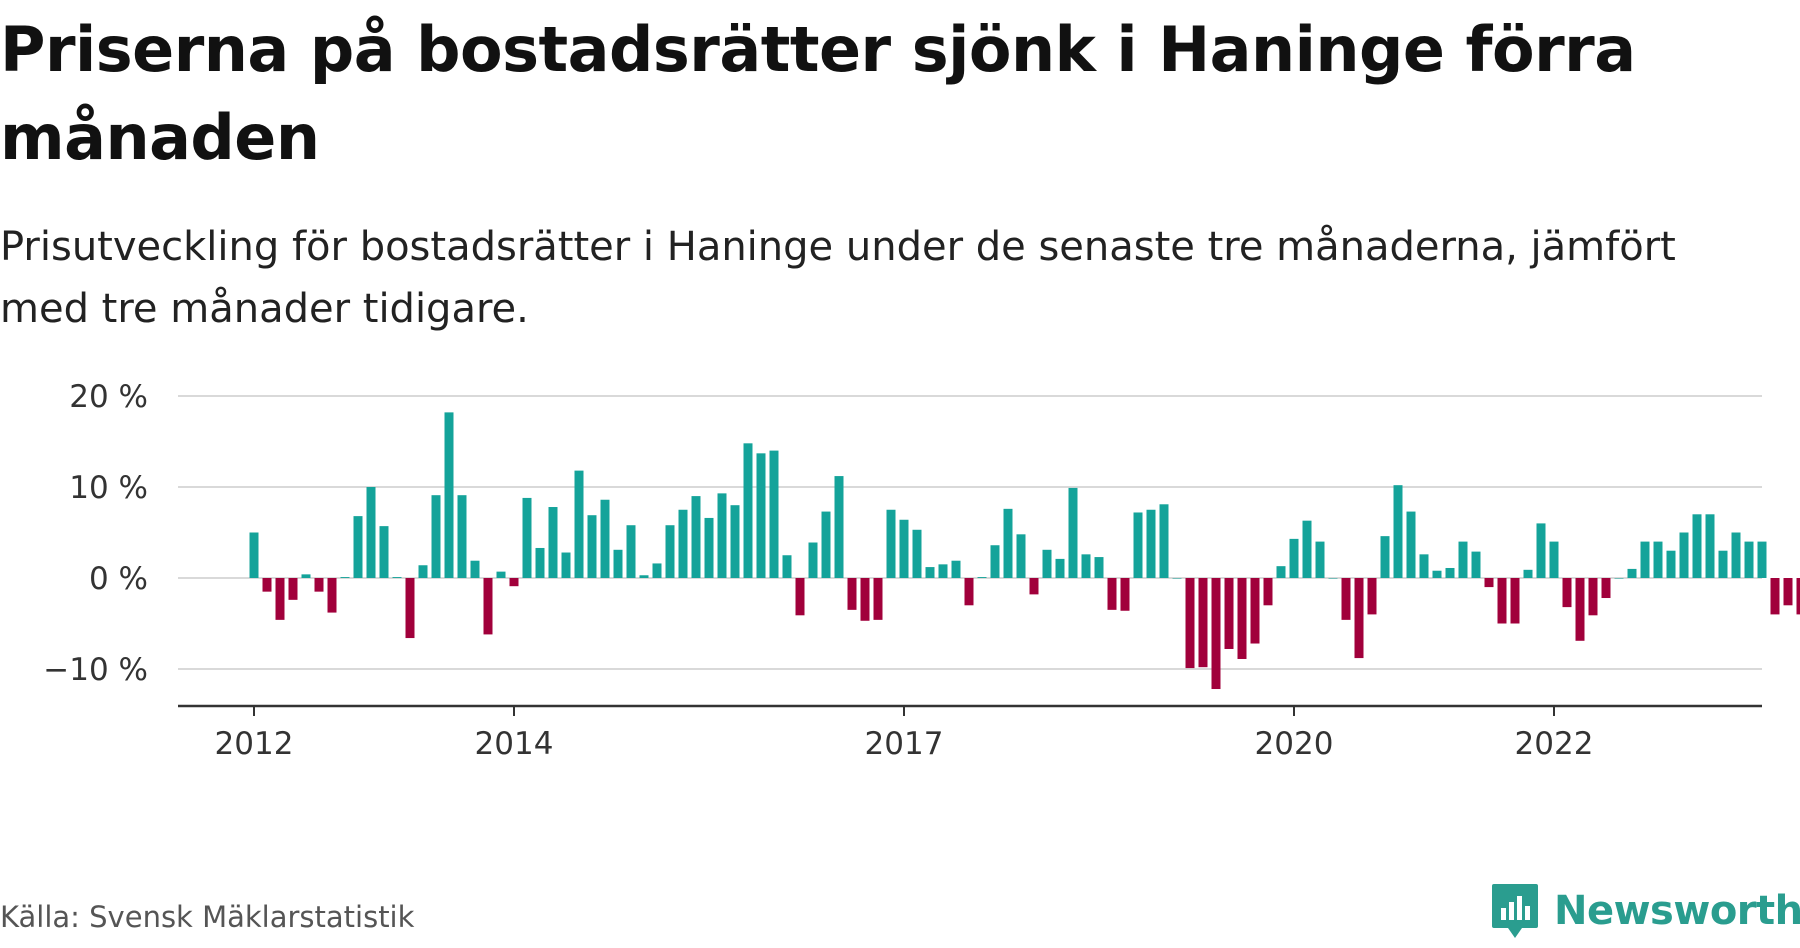 Image resolution: width=1800 pixels, height=948 pixels. I want to click on x-tick-label: 2017, so click(904, 744).